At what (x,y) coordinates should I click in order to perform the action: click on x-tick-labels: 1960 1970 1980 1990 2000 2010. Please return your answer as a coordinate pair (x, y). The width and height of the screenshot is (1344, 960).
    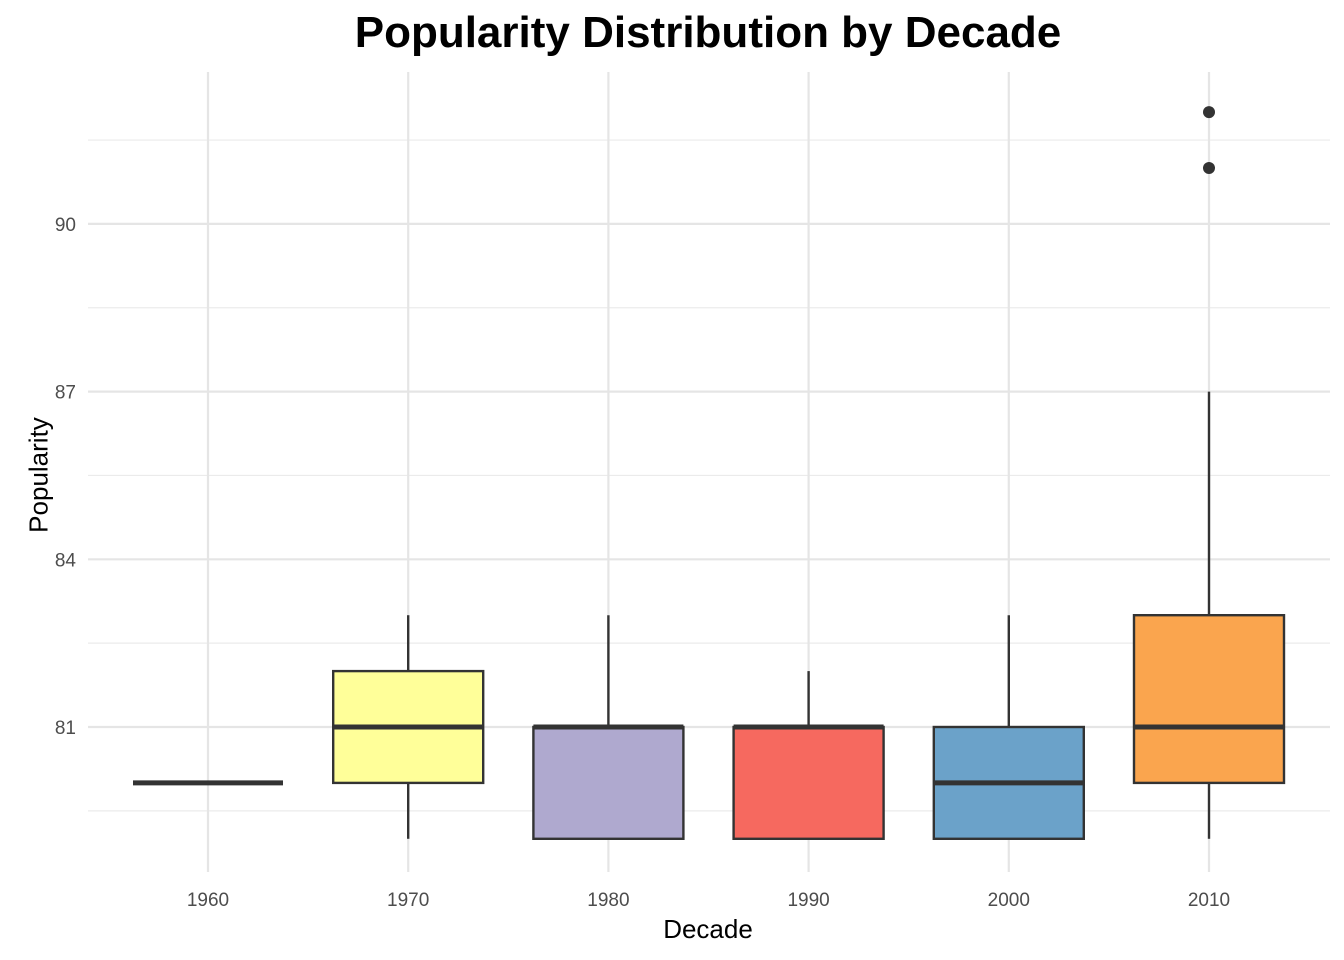
    Looking at the image, I should click on (708, 900).